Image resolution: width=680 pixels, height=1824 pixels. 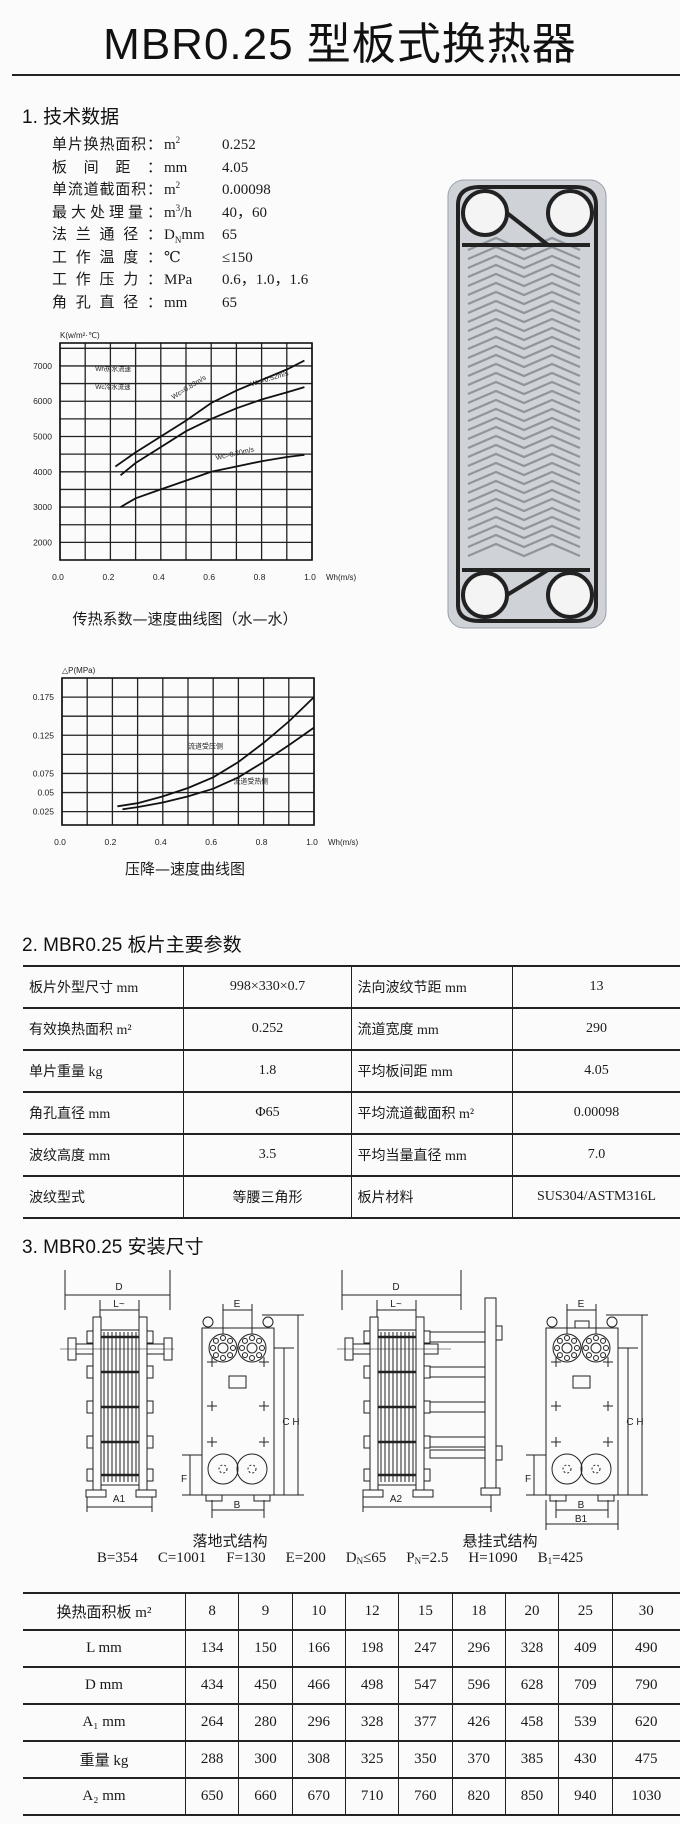 I want to click on spec-label: 工作压力：, so click(x=107, y=280).